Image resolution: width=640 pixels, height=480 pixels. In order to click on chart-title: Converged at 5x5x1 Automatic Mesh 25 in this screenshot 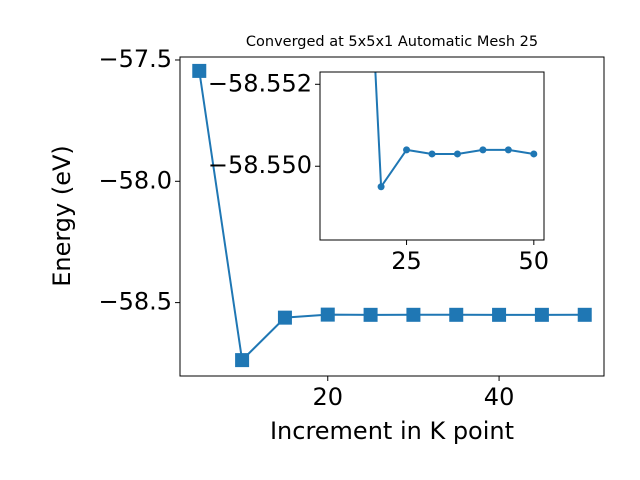, I will do `click(392, 42)`.